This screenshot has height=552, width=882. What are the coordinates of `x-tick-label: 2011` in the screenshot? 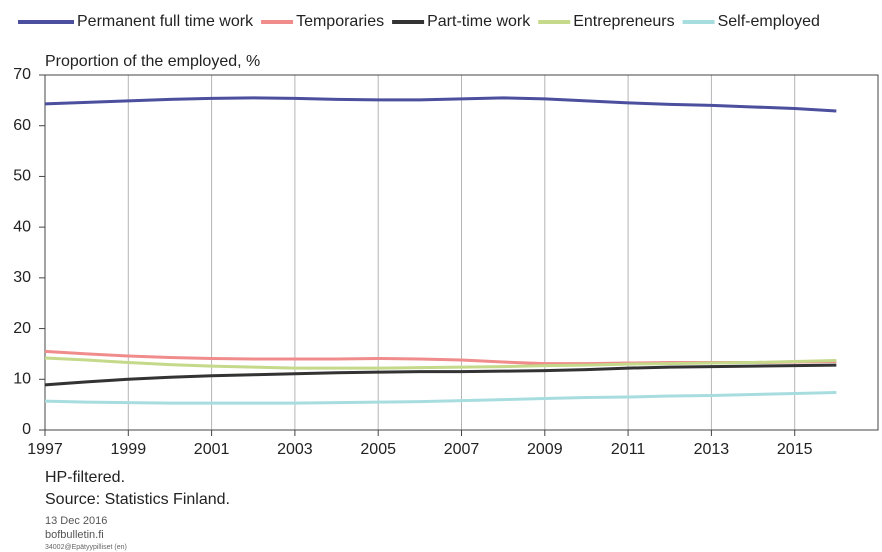 It's located at (628, 449).